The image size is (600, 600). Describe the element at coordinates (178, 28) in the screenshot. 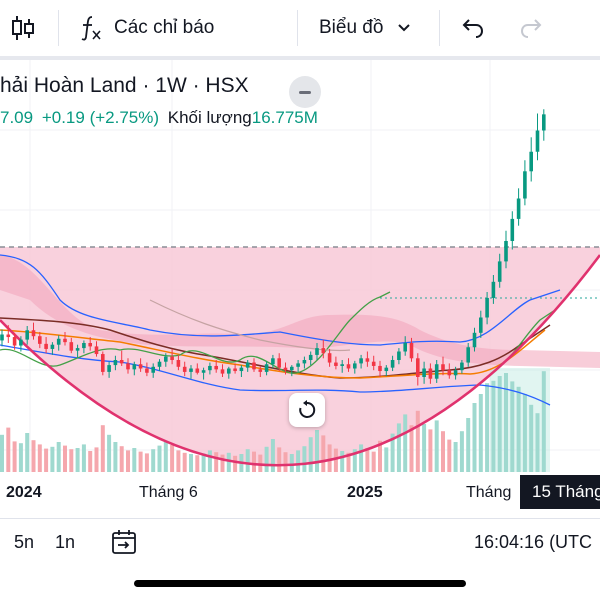

I see `indicators-button: Các chỉ báo` at that location.